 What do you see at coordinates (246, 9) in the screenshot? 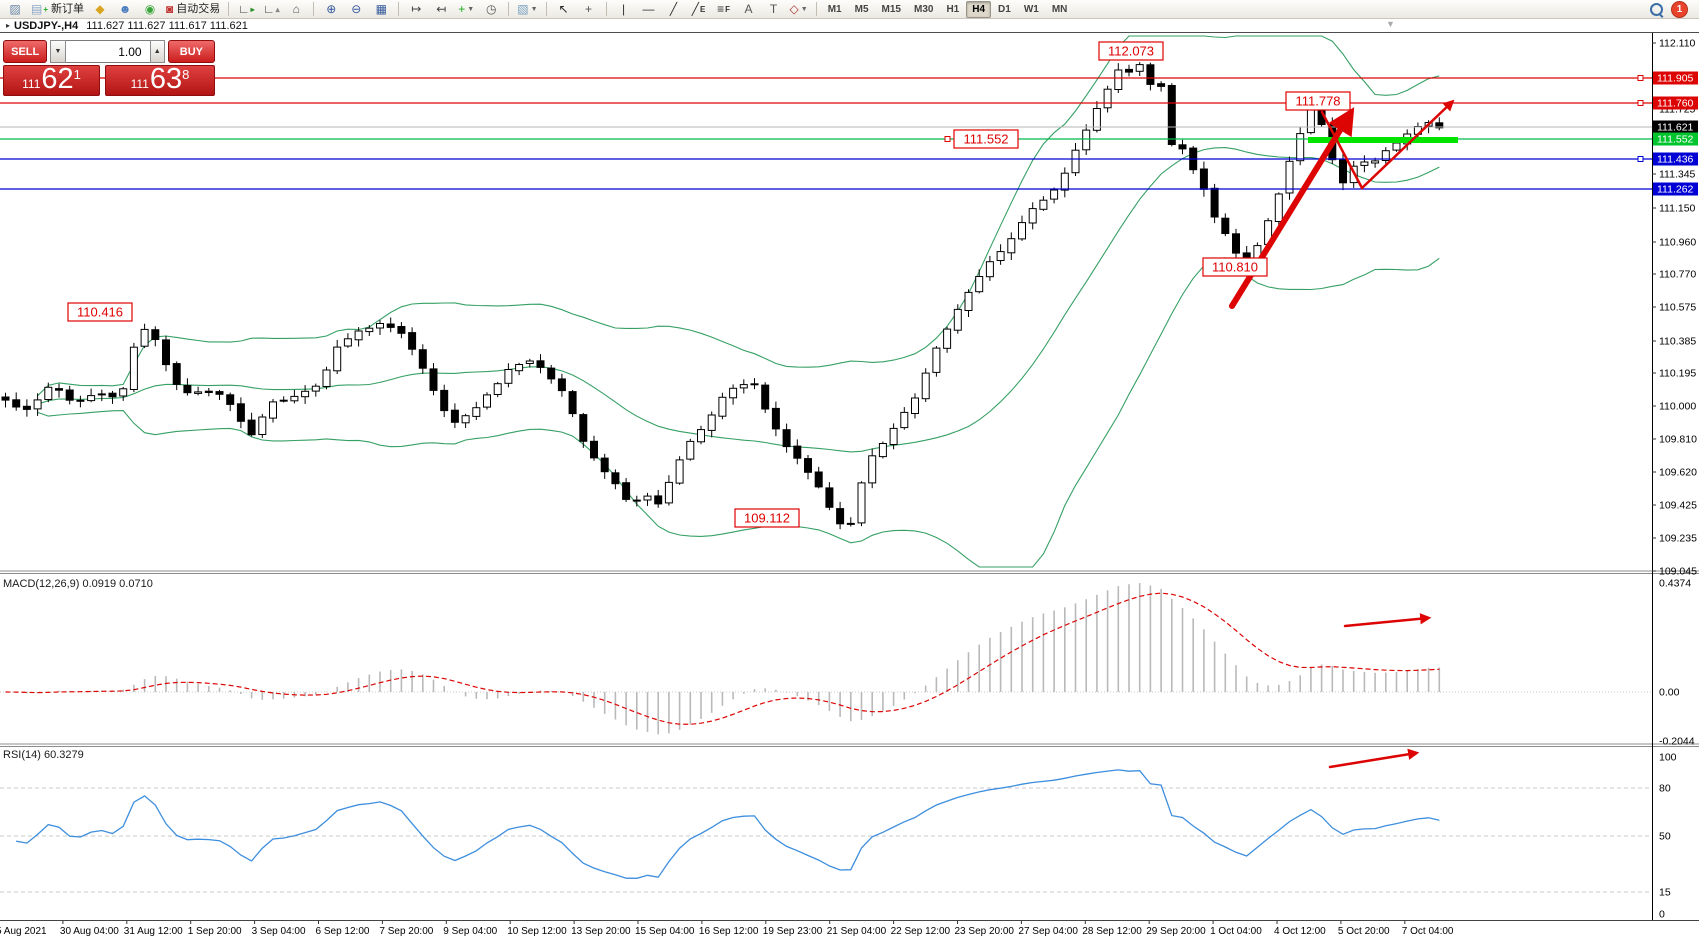
I see `autoscroll-button: ∟ ▸` at bounding box center [246, 9].